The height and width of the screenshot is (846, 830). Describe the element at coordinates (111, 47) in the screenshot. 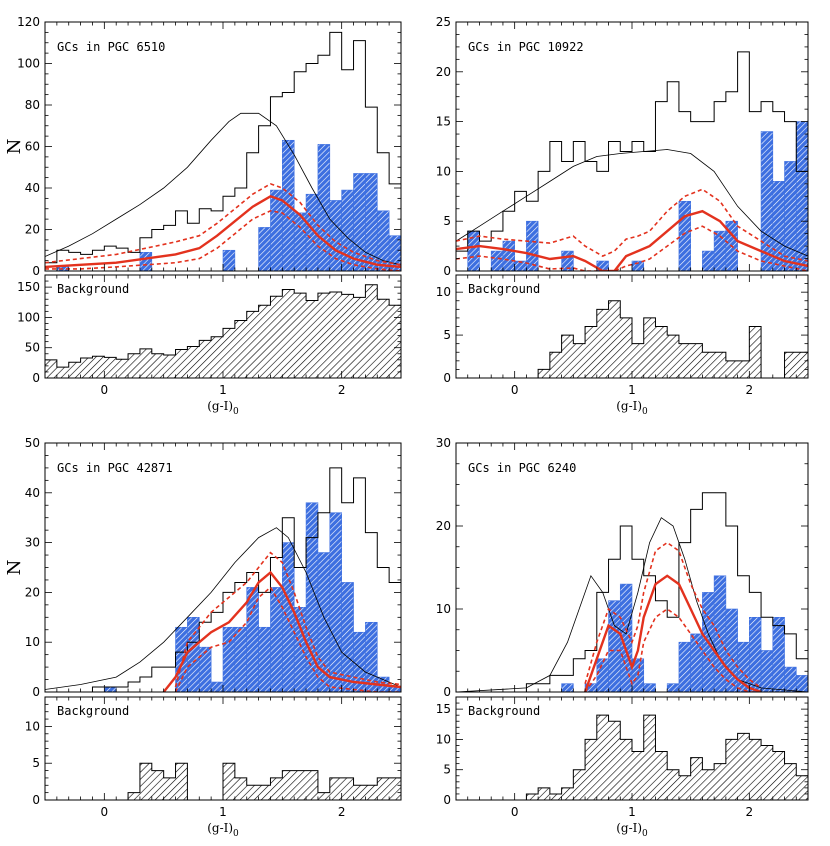

I see `panel-title: GCs in PGC 6510` at that location.